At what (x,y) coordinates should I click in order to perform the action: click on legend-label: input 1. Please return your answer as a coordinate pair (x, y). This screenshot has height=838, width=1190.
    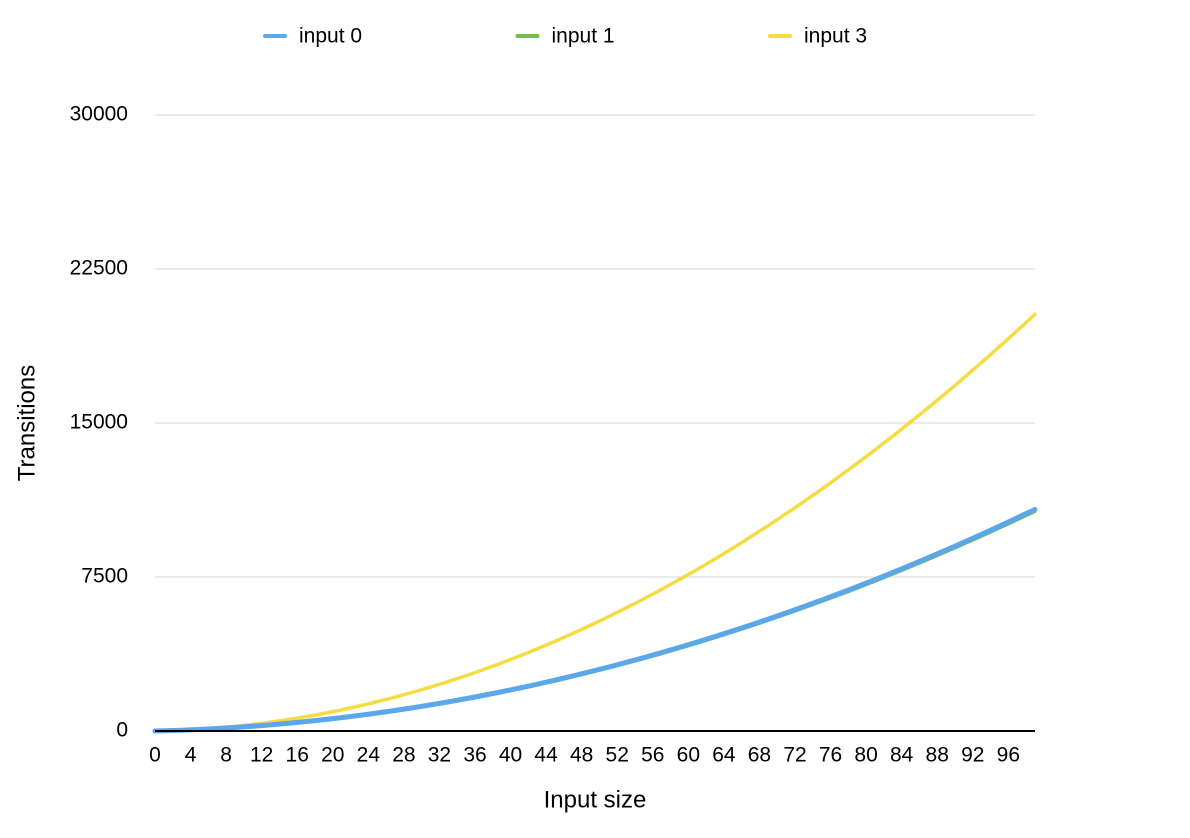
    Looking at the image, I should click on (583, 36).